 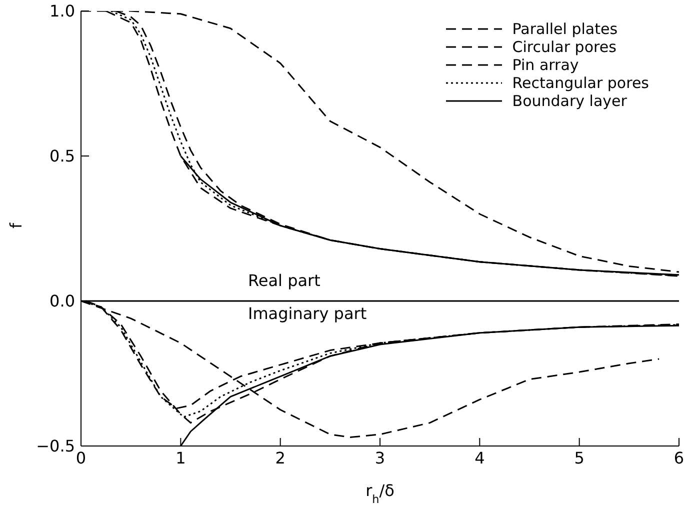 What do you see at coordinates (580, 83) in the screenshot?
I see `legend-label: Rectangular pores` at bounding box center [580, 83].